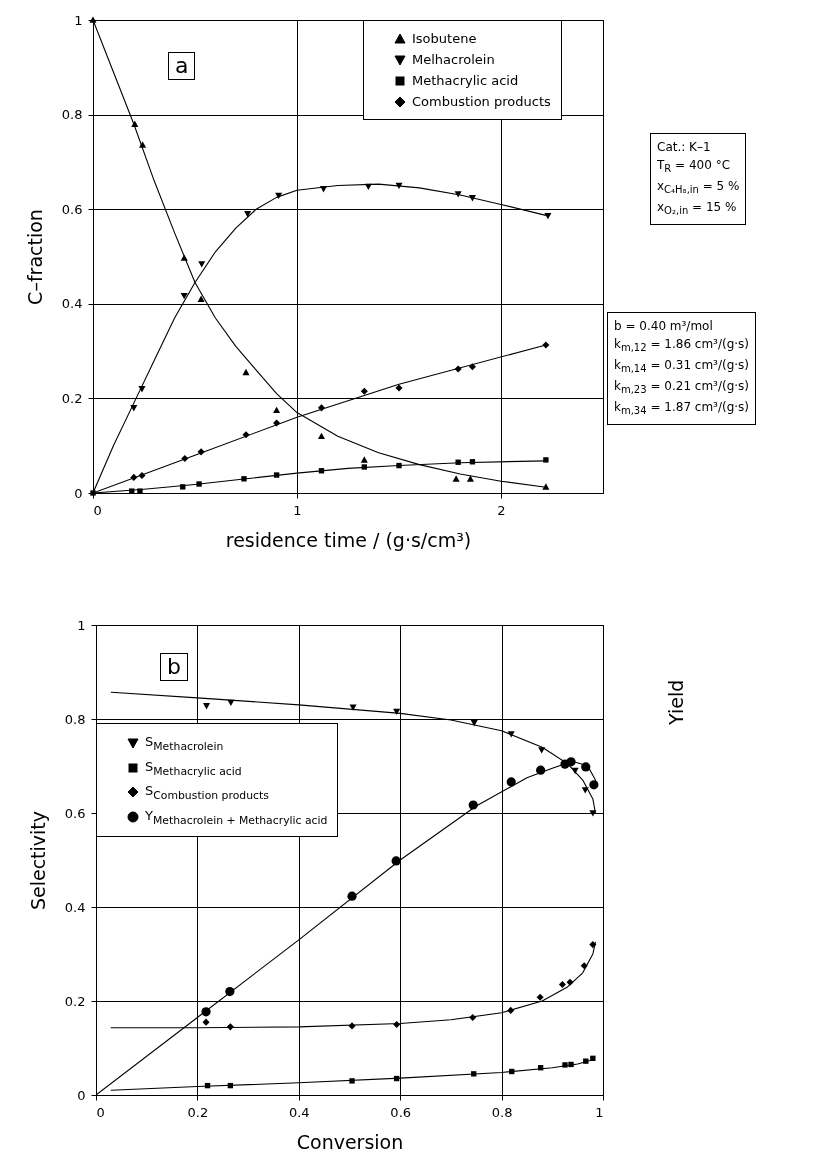  Describe the element at coordinates (676, 702) in the screenshot. I see `y2-axis-title: Yield` at that location.